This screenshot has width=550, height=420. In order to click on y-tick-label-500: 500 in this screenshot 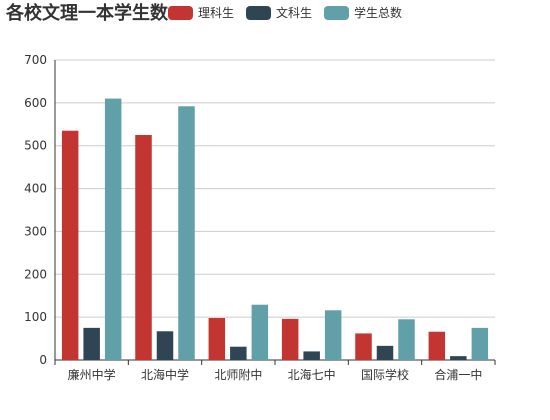, I will do `click(35, 146)`.